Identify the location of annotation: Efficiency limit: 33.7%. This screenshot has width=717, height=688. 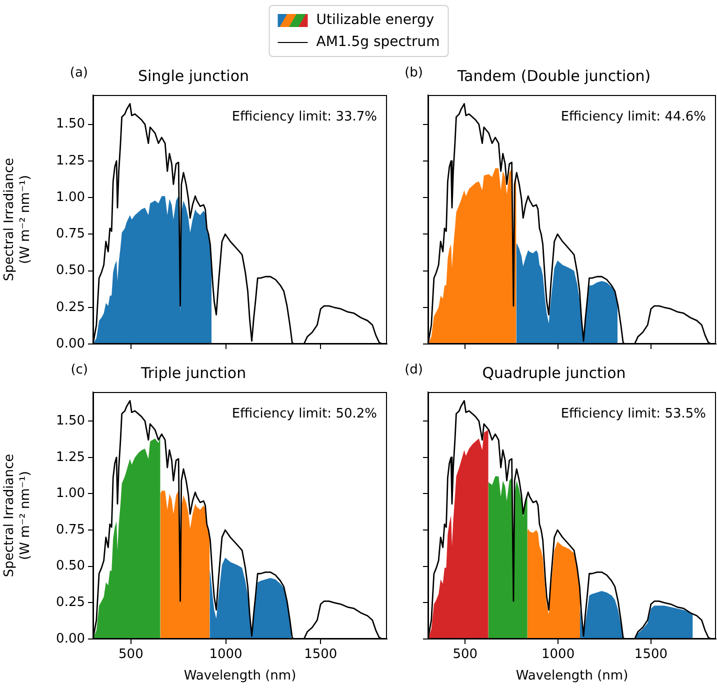
(304, 116).